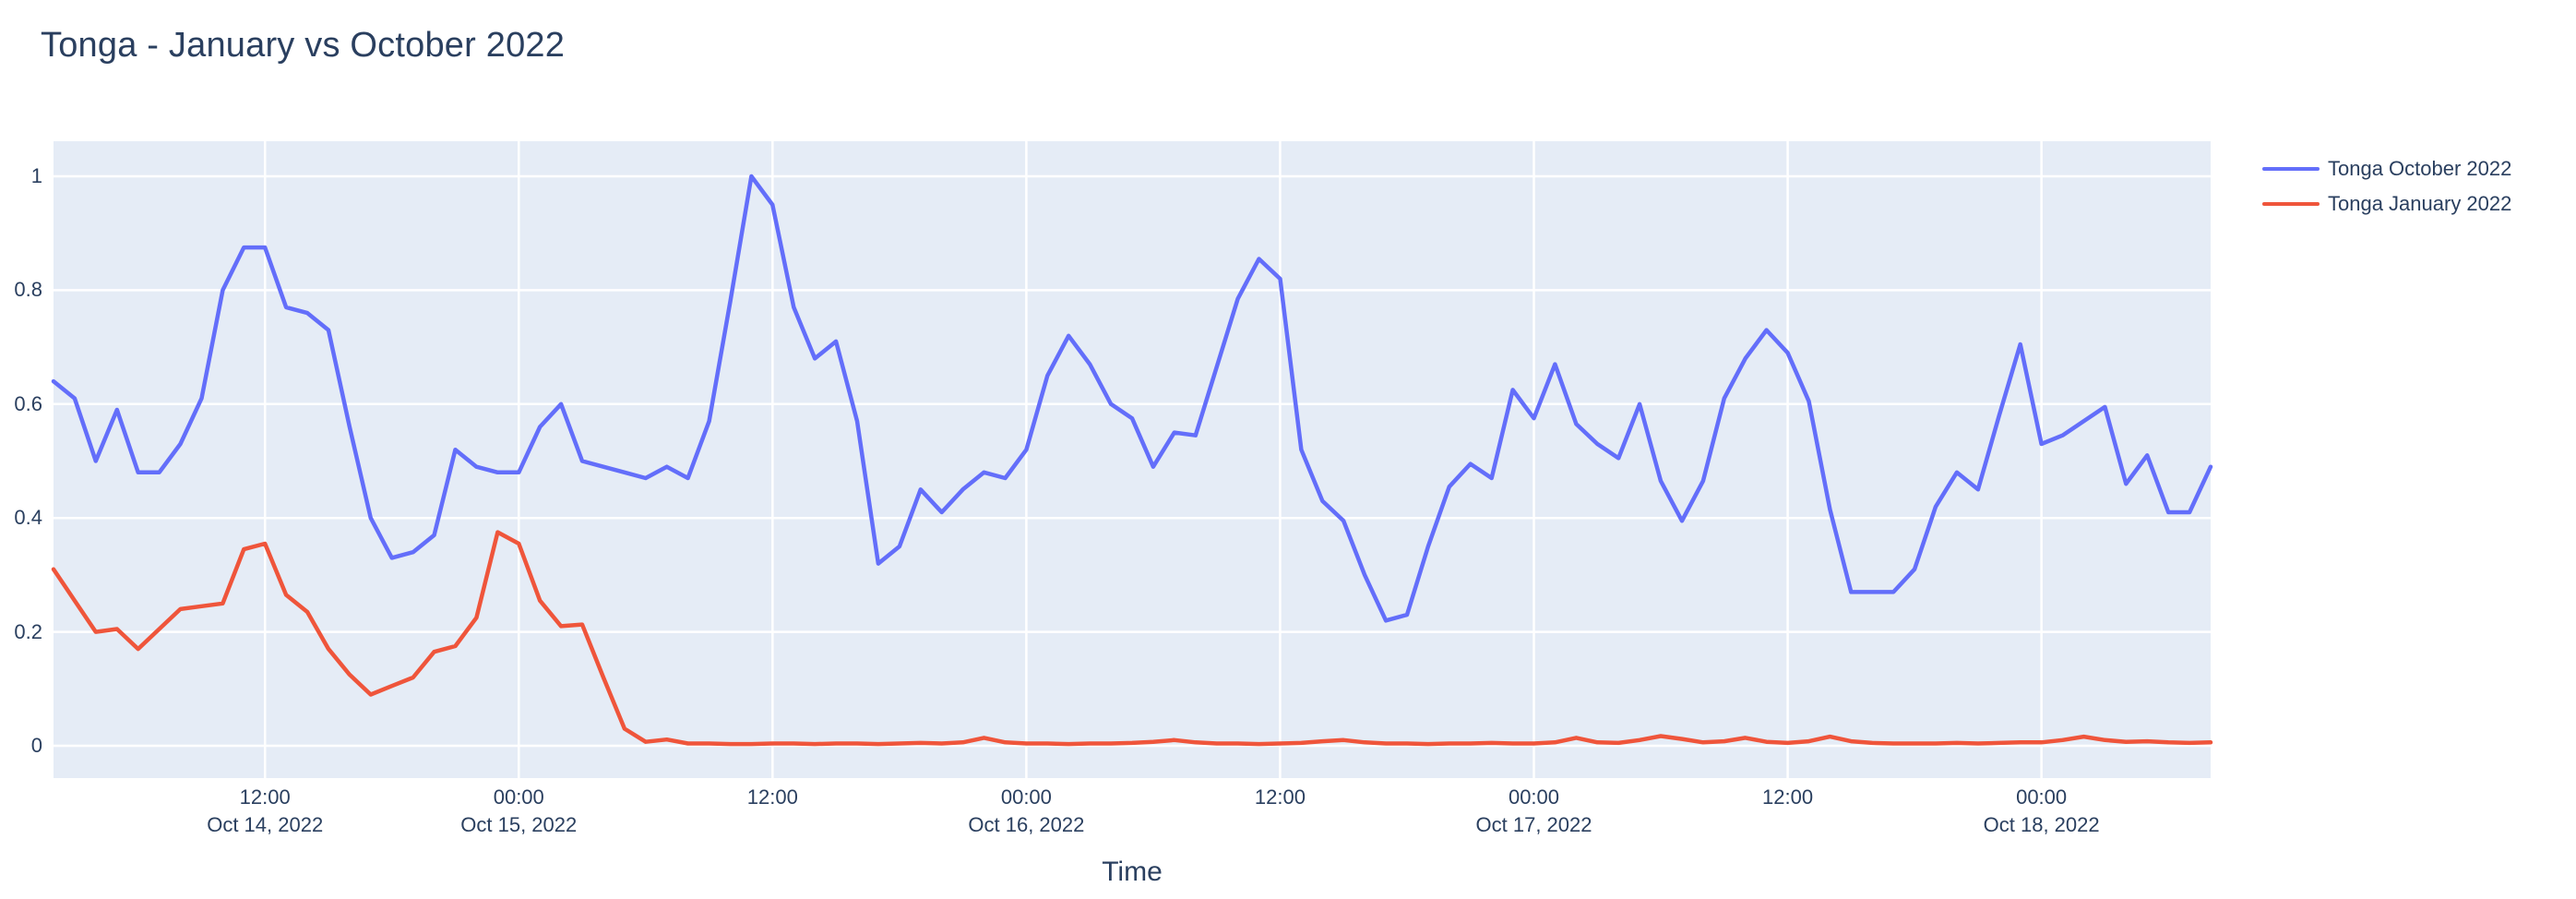  What do you see at coordinates (1534, 824) in the screenshot?
I see `x-tick-date: Oct 17, 2022` at bounding box center [1534, 824].